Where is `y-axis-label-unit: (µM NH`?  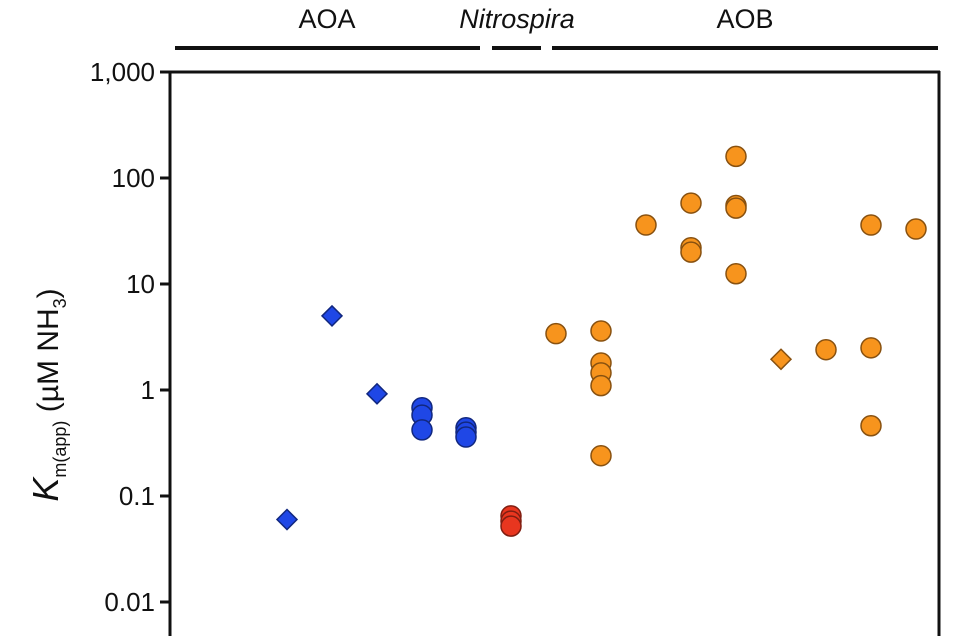 y-axis-label-unit: (µM NH is located at coordinates (48, 364).